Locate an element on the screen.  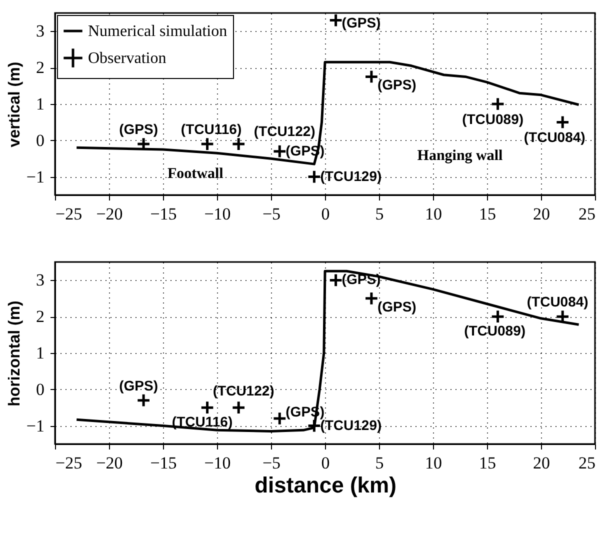
legend-label: Observation is located at coordinates (127, 58).